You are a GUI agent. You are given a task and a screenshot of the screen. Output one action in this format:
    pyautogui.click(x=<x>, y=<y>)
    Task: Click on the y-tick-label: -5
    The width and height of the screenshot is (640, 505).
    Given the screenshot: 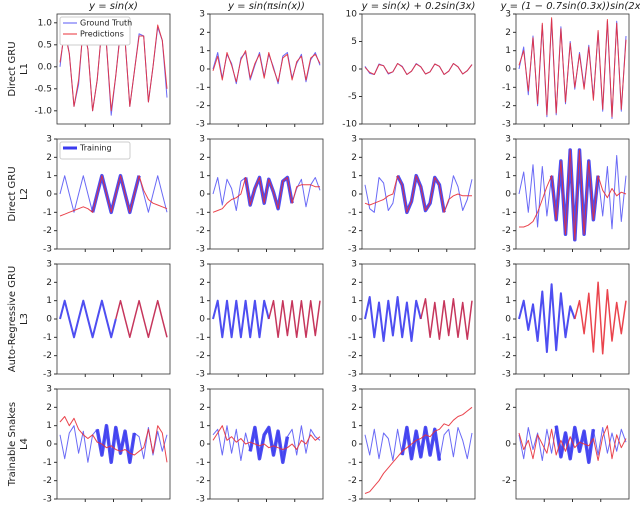 What is the action you would take?
    pyautogui.click(x=352, y=97)
    